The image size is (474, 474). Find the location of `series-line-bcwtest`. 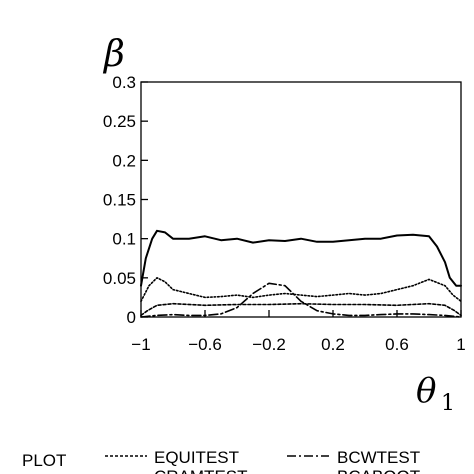

series-line-bcwtest is located at coordinates (301, 300).